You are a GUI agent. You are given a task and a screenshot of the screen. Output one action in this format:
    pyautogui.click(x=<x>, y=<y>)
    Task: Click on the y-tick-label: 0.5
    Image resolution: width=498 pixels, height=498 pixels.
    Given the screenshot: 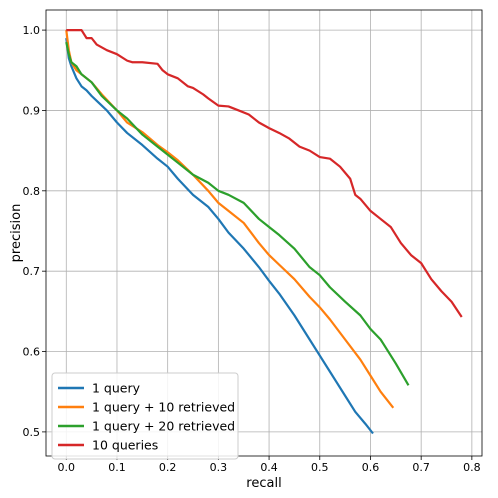 What is the action you would take?
    pyautogui.click(x=32, y=432)
    